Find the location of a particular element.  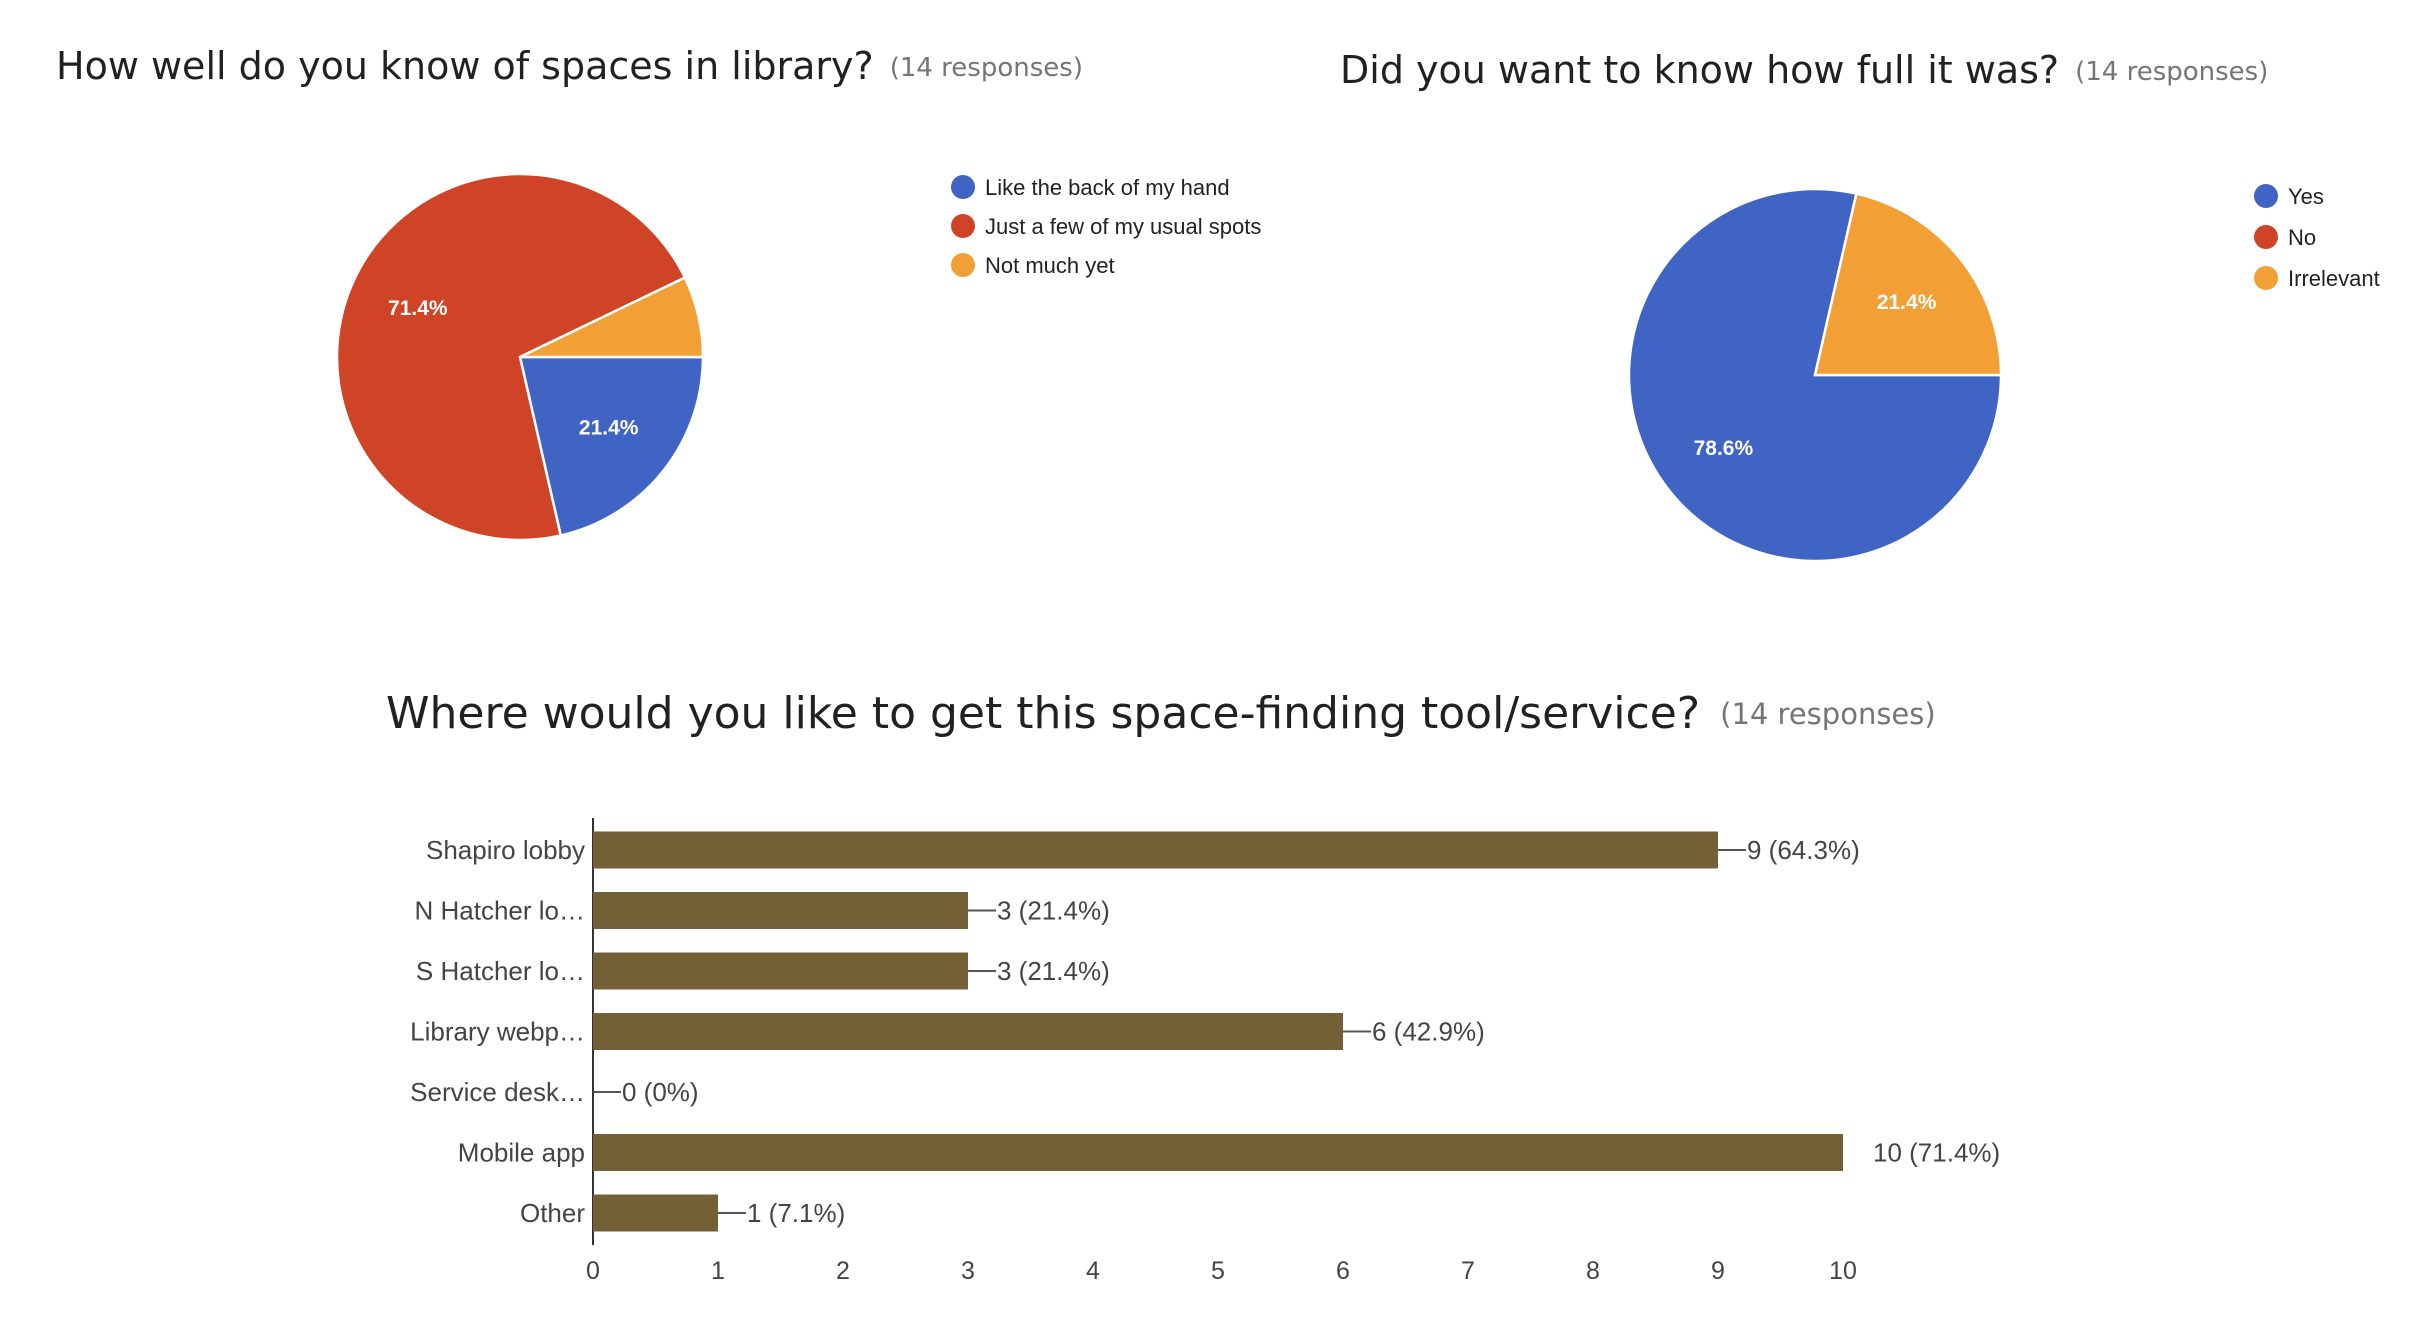

category-label: Shapiro lobby is located at coordinates (505, 850).